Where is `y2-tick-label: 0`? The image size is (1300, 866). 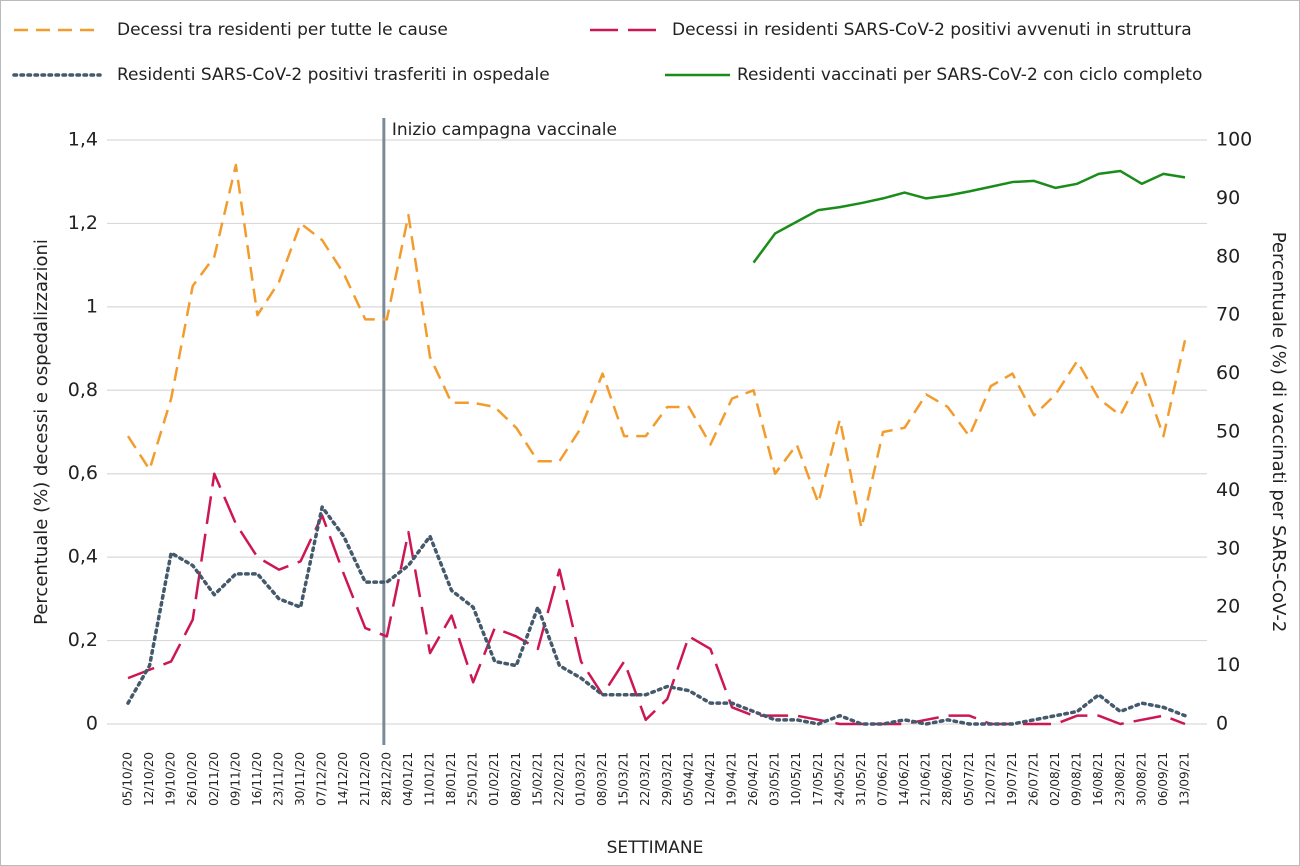 y2-tick-label: 0 is located at coordinates (1222, 724).